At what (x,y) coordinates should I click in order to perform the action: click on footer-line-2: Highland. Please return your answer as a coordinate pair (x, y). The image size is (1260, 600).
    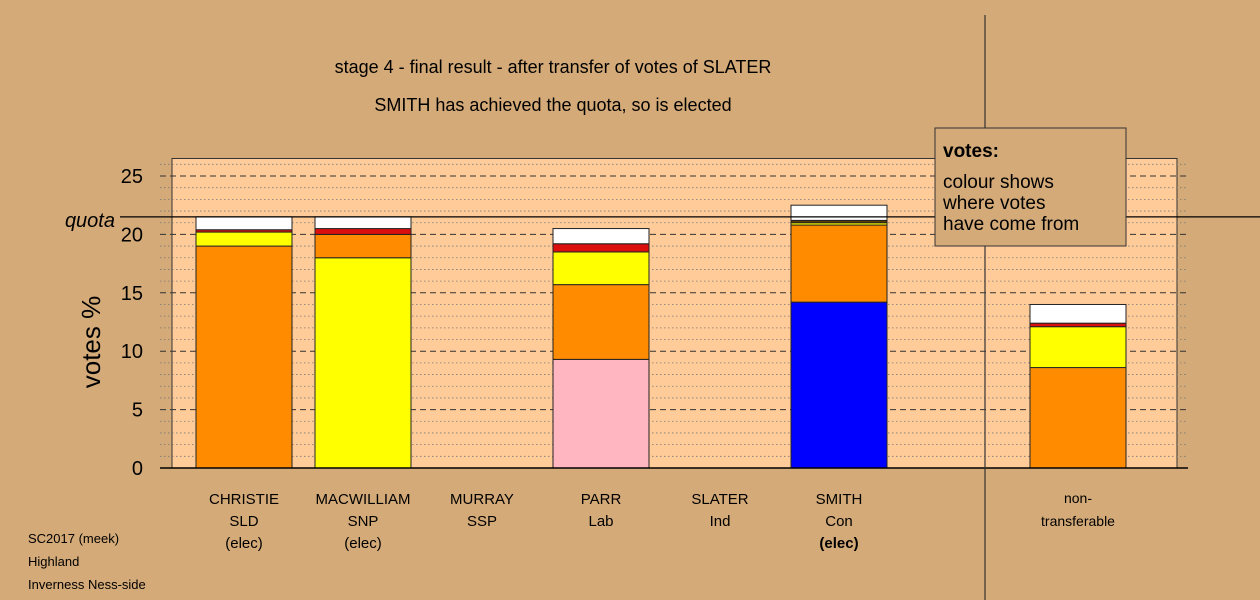
    Looking at the image, I should click on (53, 561).